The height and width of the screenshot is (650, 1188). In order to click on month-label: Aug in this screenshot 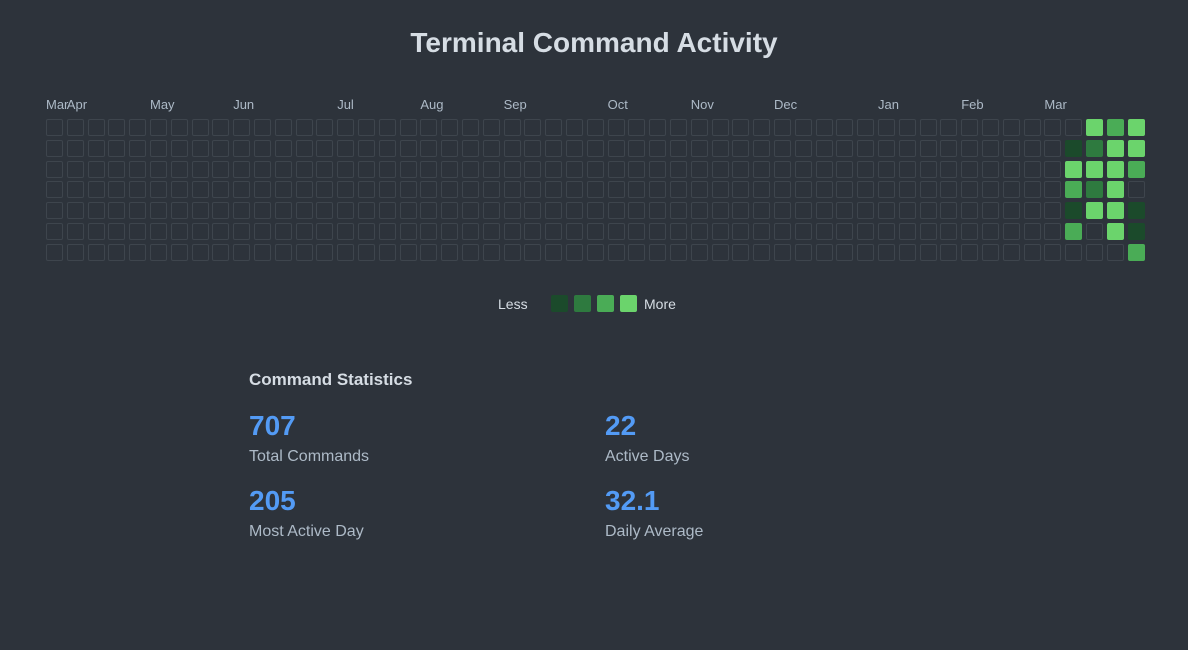, I will do `click(432, 104)`.